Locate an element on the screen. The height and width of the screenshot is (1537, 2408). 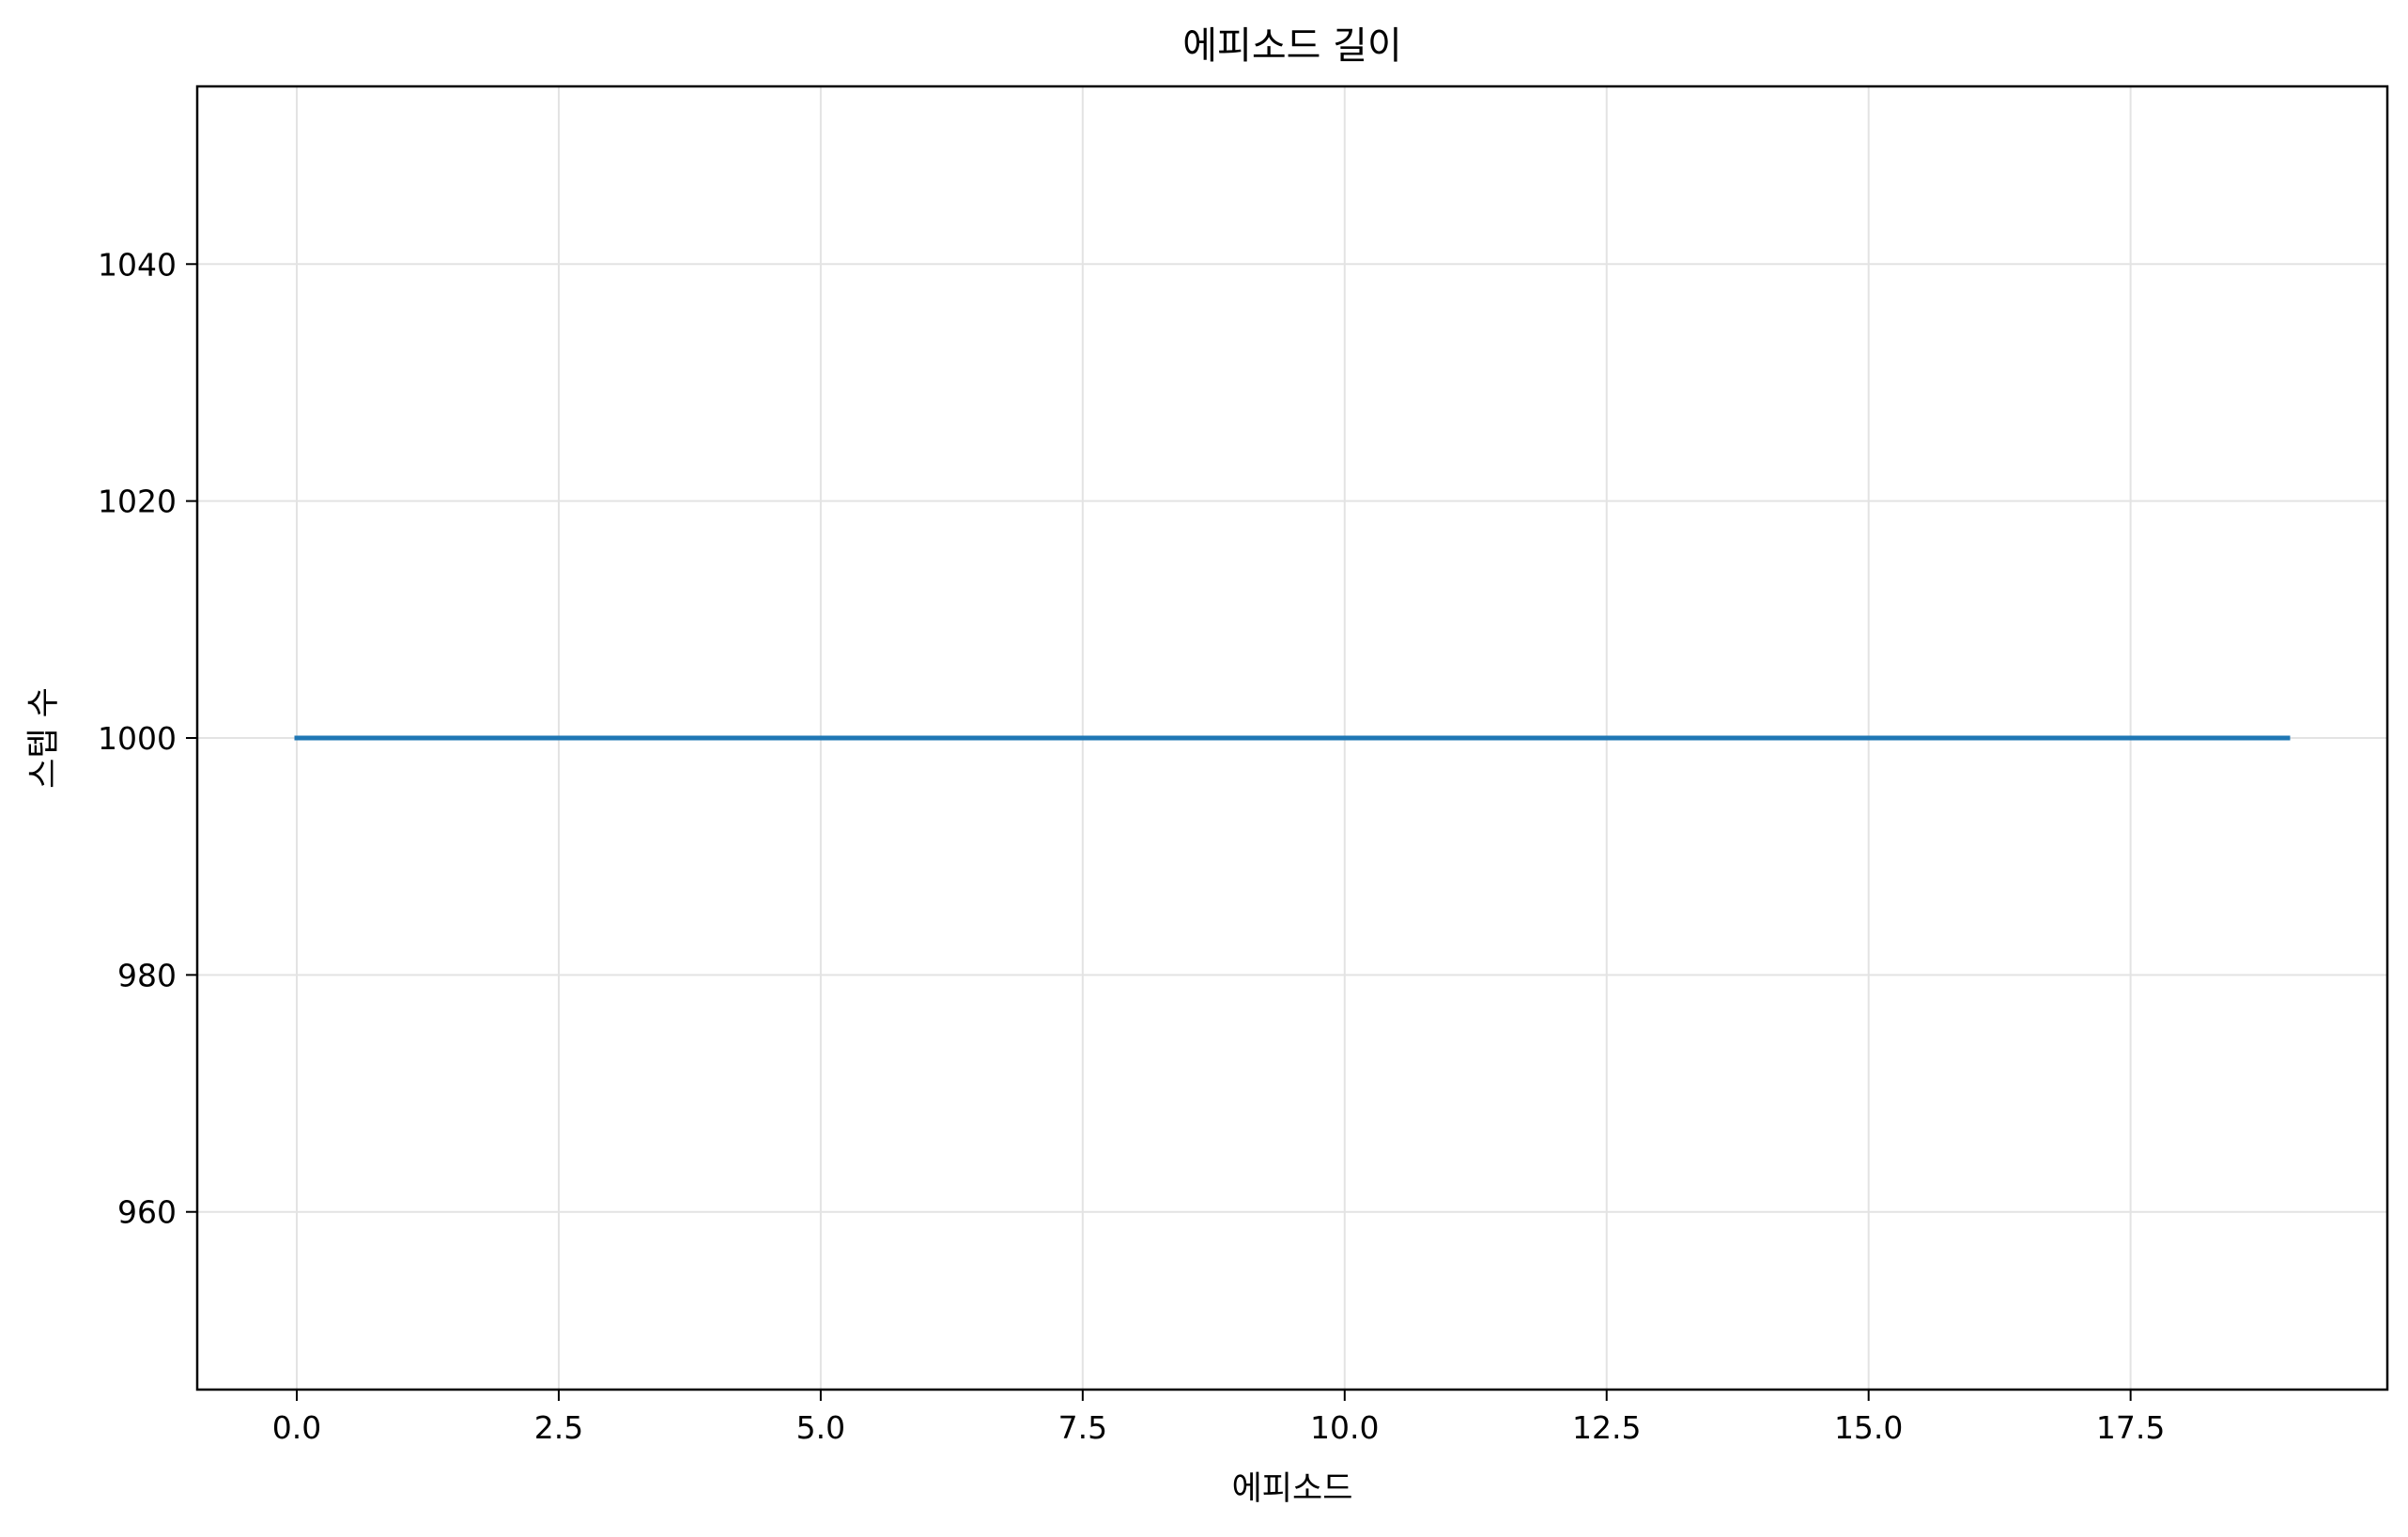
x-axis-label: 에피소드 is located at coordinates (1292, 1489).